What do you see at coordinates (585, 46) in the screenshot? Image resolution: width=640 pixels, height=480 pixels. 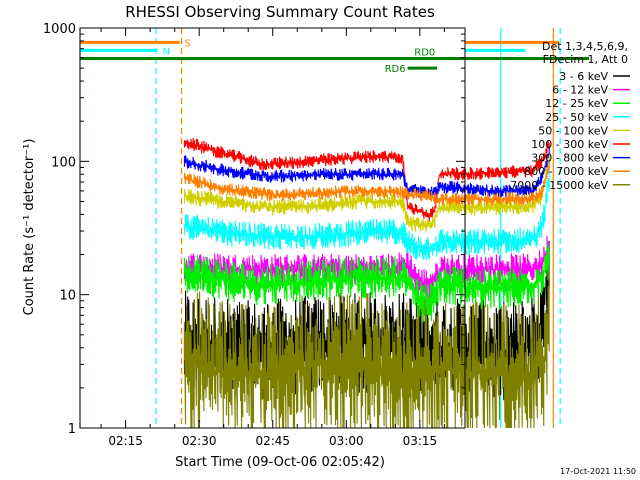 I see `legend-header-line-1: Det 1,3,4,5,6,9,` at bounding box center [585, 46].